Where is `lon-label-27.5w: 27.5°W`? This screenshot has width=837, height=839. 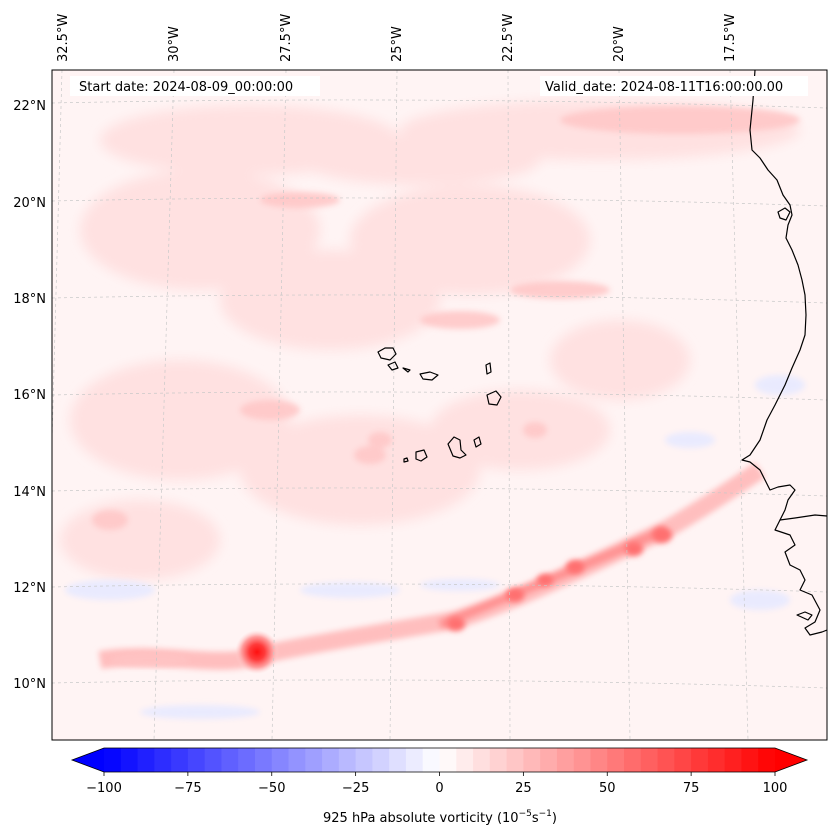
lon-label-27.5w: 27.5°W is located at coordinates (286, 38).